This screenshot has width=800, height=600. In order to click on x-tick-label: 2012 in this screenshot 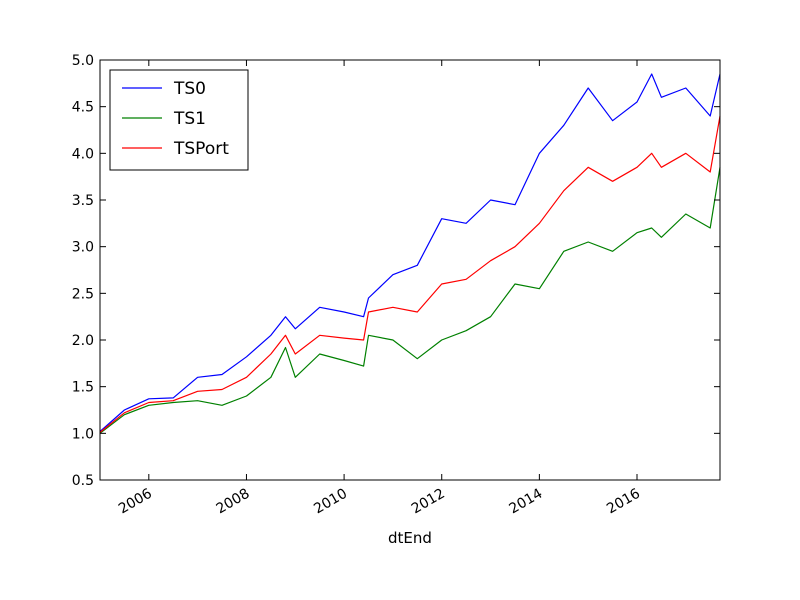, I will do `click(428, 502)`.